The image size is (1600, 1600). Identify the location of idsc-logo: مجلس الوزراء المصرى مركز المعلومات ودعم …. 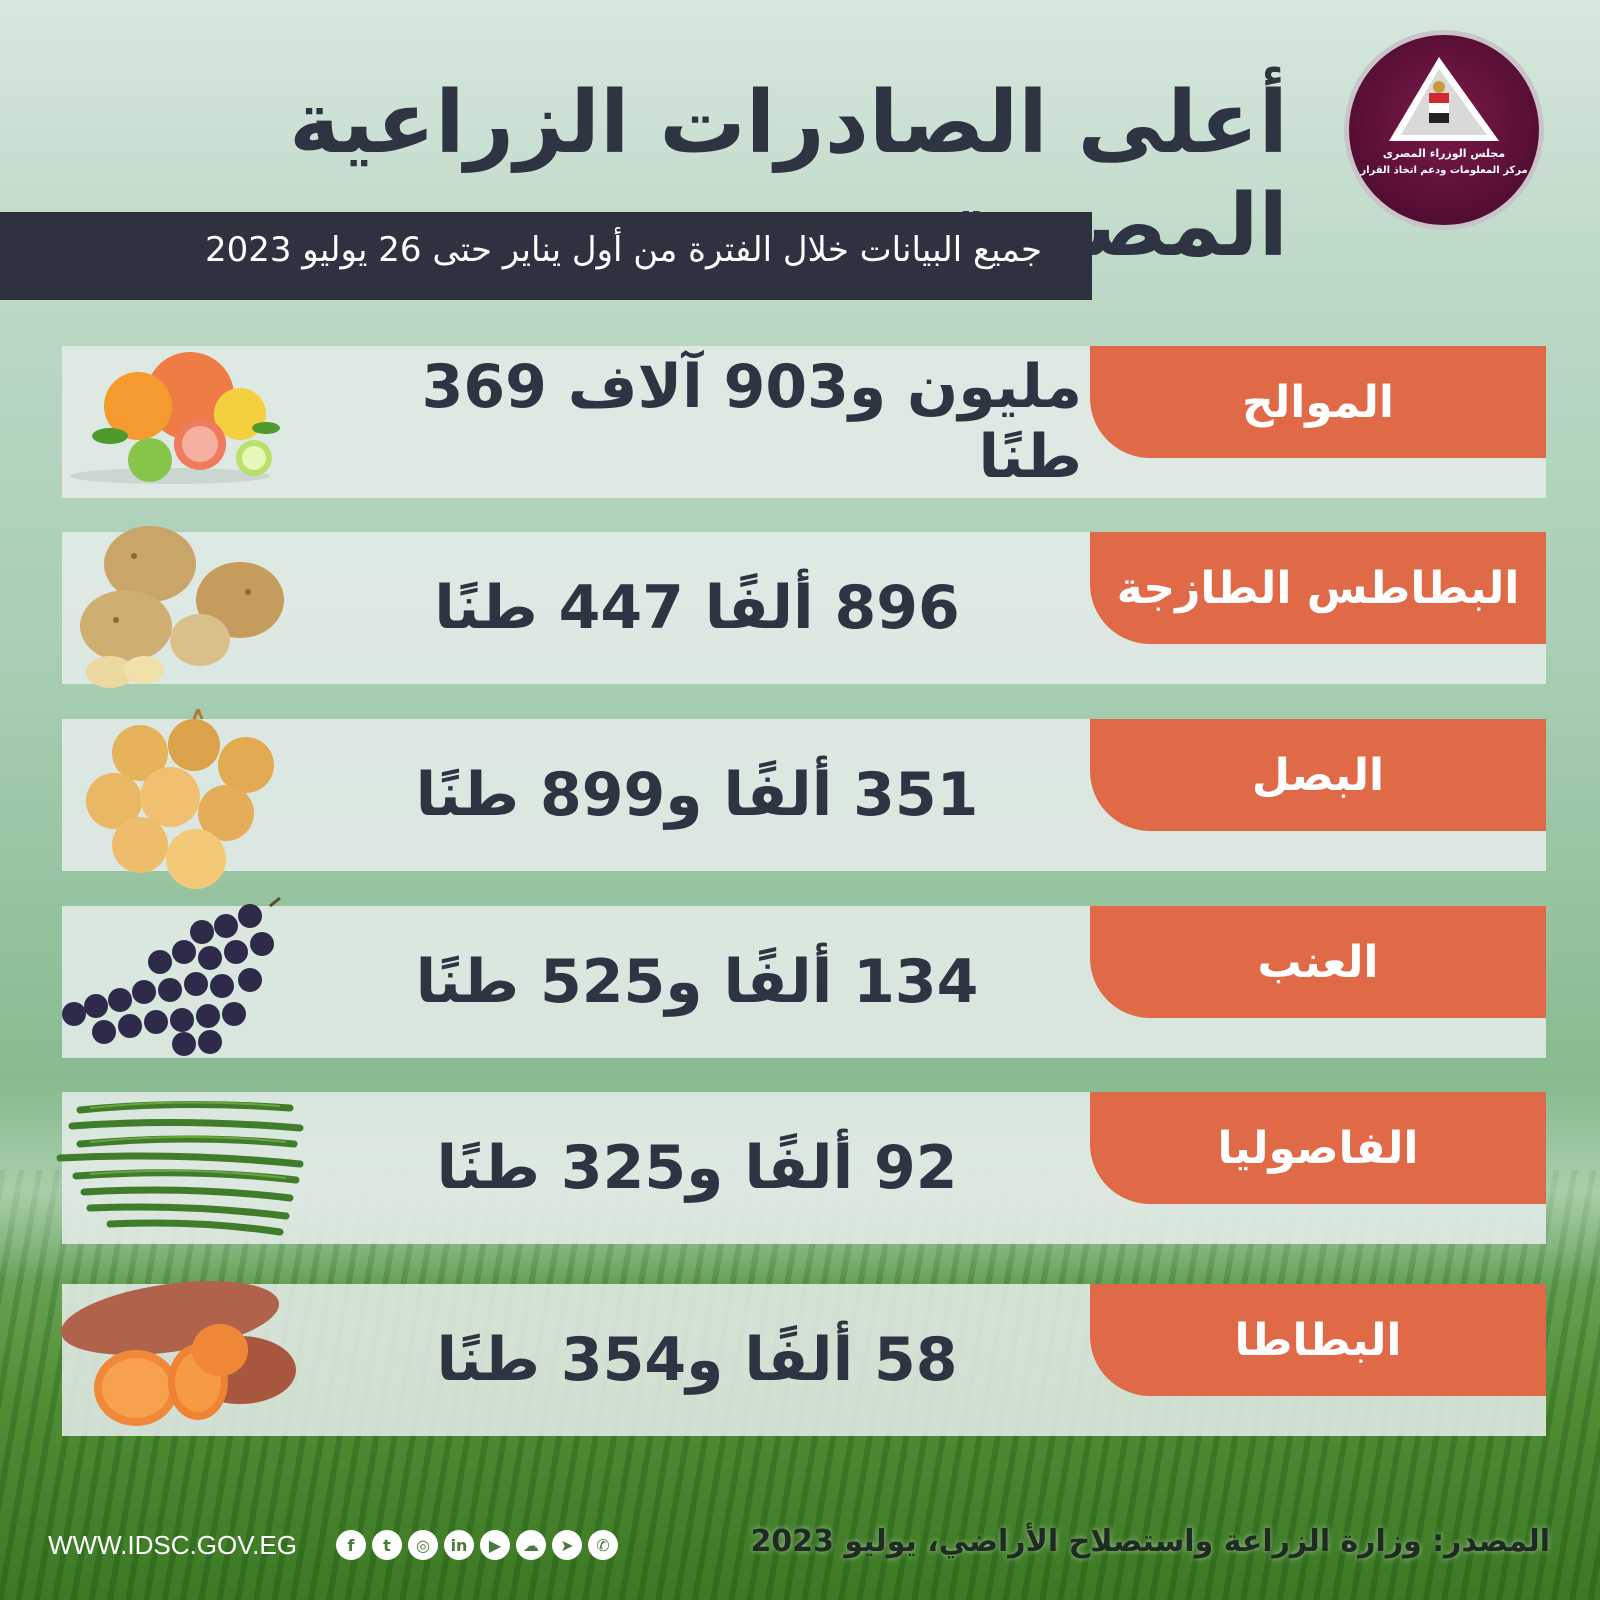
(1444, 130).